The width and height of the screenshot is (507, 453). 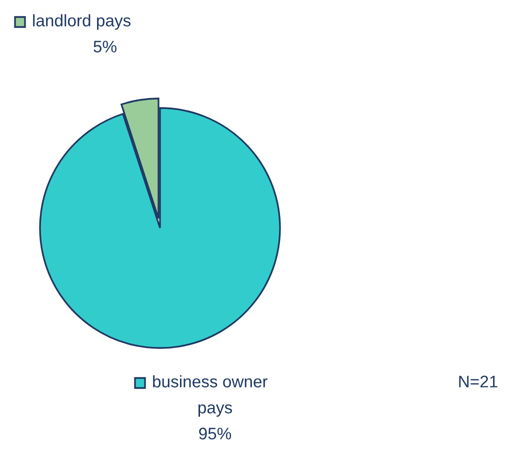 What do you see at coordinates (210, 396) in the screenshot?
I see `legend-label: business owner pays` at bounding box center [210, 396].